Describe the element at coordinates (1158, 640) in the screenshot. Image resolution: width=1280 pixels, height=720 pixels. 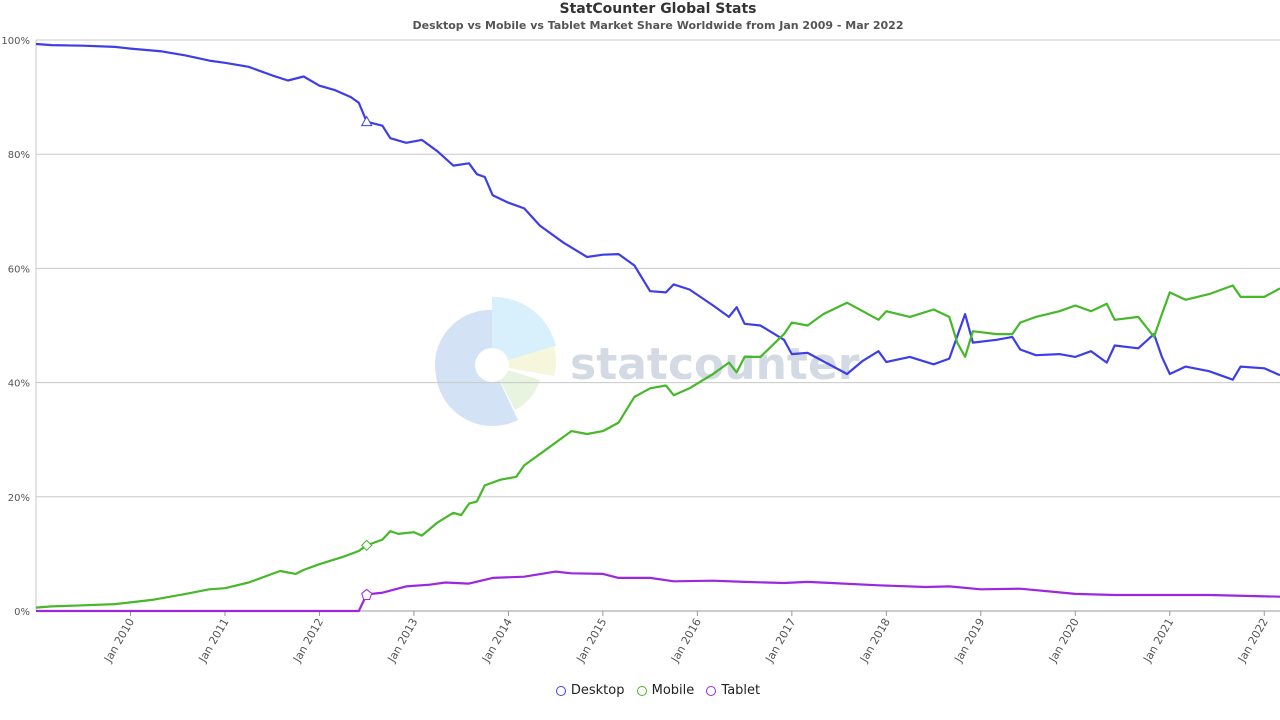
I see `x-tick-label: Jan 2021` at that location.